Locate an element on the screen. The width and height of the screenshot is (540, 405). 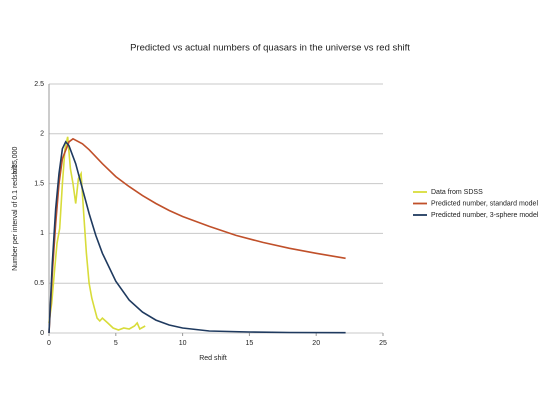
y-tick-label: 0 is located at coordinates (42, 333).